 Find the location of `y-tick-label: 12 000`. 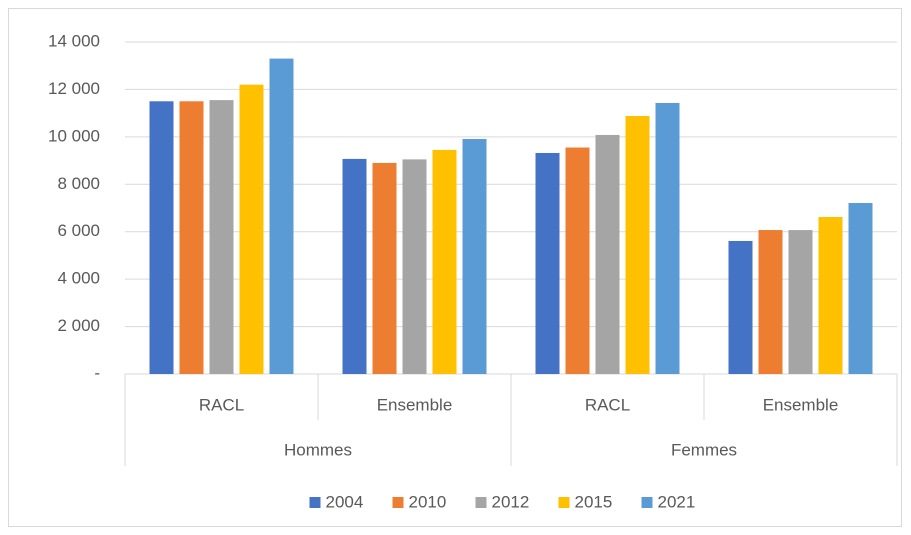

y-tick-label: 12 000 is located at coordinates (74, 88).